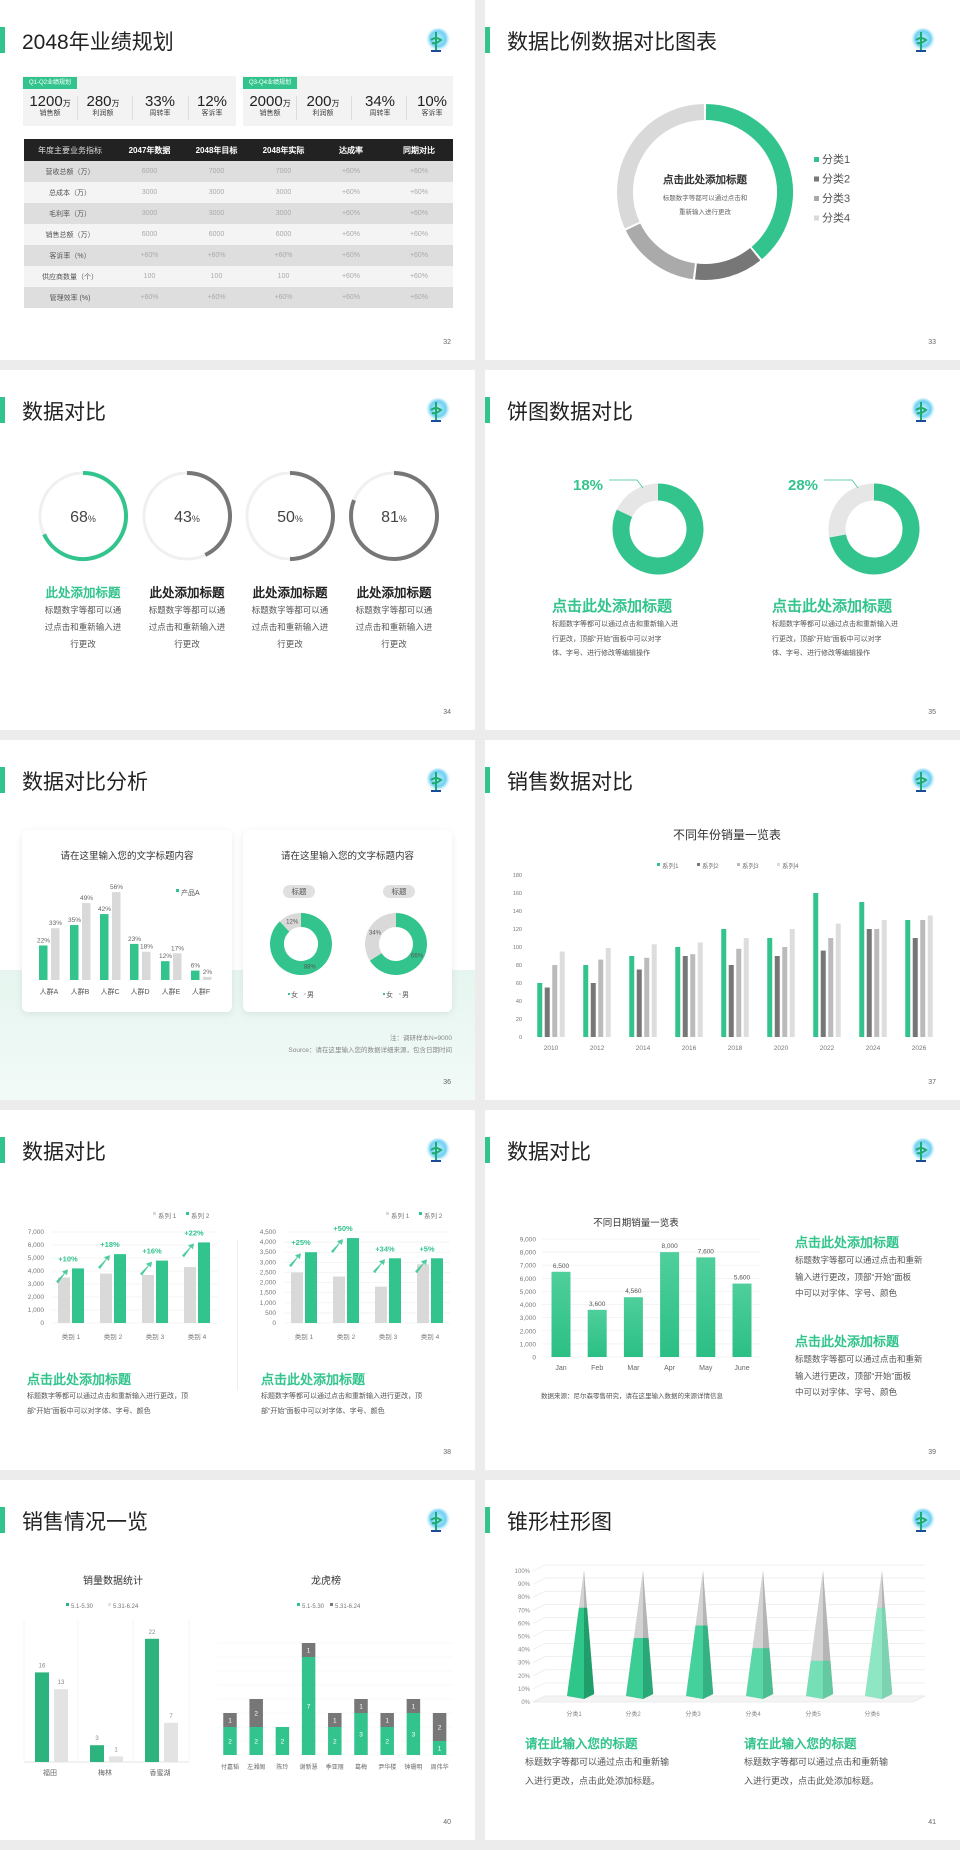 The image size is (960, 1850). What do you see at coordinates (337, 1246) in the screenshot?
I see `growth-arrow-icon` at bounding box center [337, 1246].